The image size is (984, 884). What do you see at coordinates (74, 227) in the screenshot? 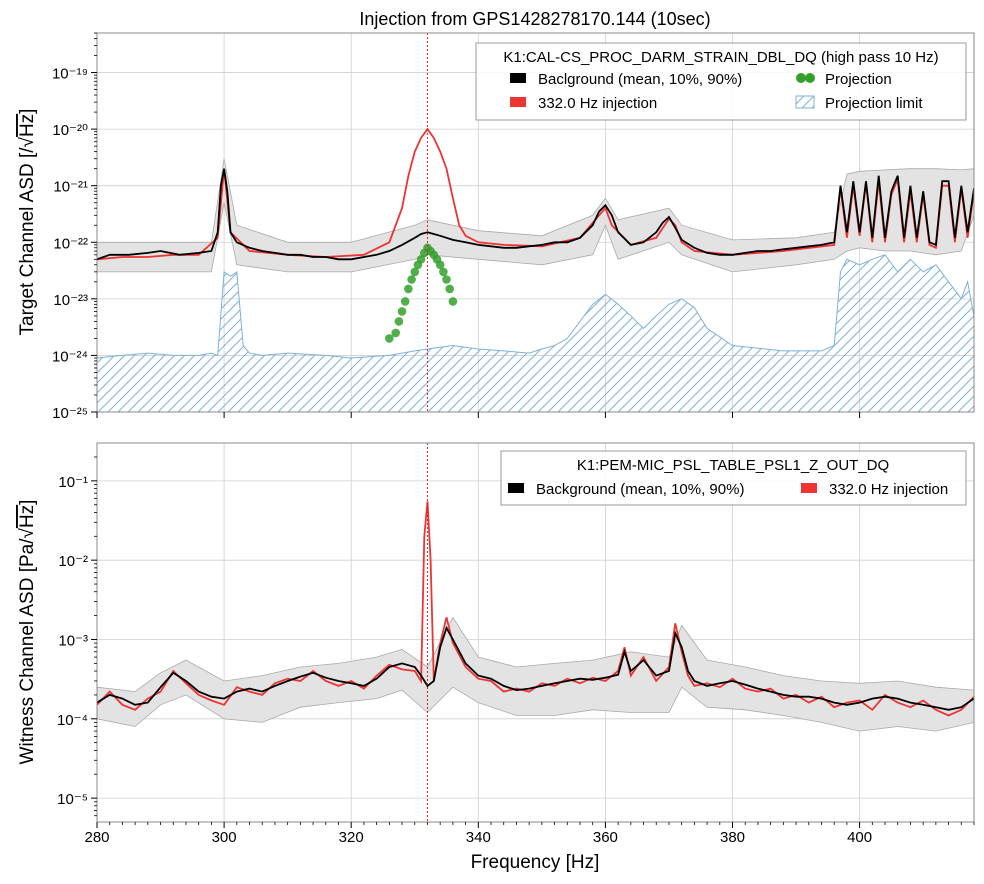
I see `top-y-ticks: 10⁻¹⁹ 10⁻²⁰ 10⁻²¹ 10⁻²² 10⁻²³ 10⁻²⁴ 10⁻²⁵` at bounding box center [74, 227].